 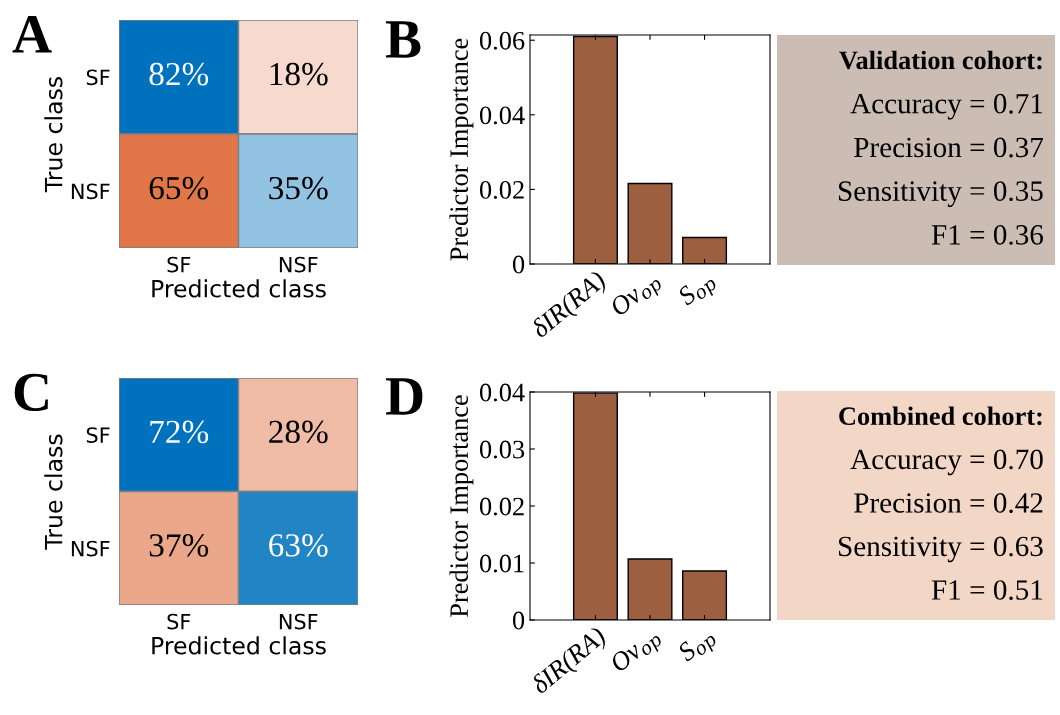 What do you see at coordinates (940, 416) in the screenshot?
I see `text: Combined cohort:` at bounding box center [940, 416].